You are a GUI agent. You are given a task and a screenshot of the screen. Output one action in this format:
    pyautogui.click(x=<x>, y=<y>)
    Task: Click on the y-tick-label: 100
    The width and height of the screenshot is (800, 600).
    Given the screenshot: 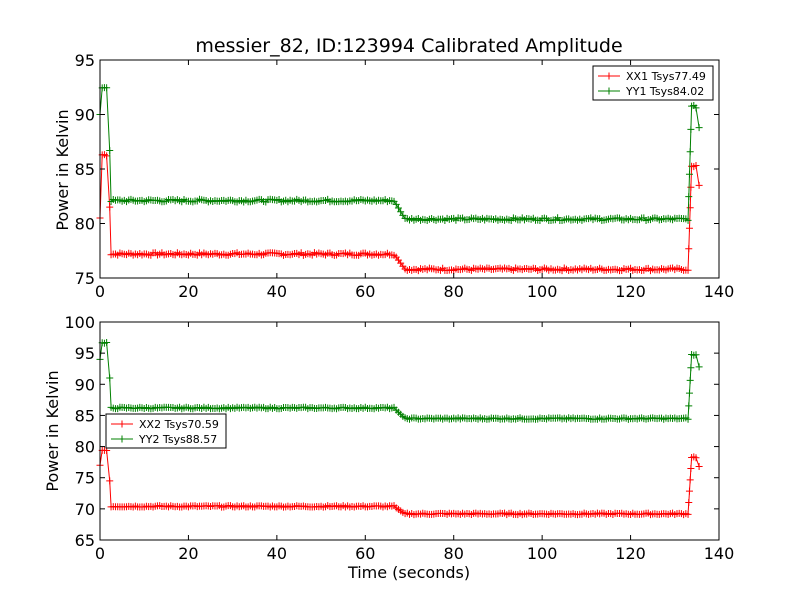 What is the action you would take?
    pyautogui.click(x=79, y=322)
    